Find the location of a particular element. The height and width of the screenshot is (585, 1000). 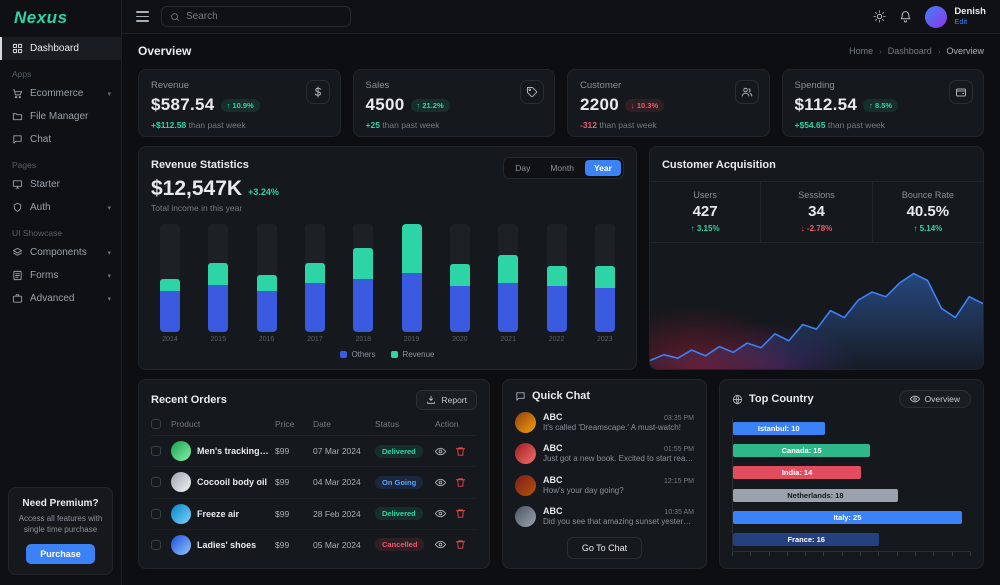

stat-label: Customer is located at coordinates (601, 85).